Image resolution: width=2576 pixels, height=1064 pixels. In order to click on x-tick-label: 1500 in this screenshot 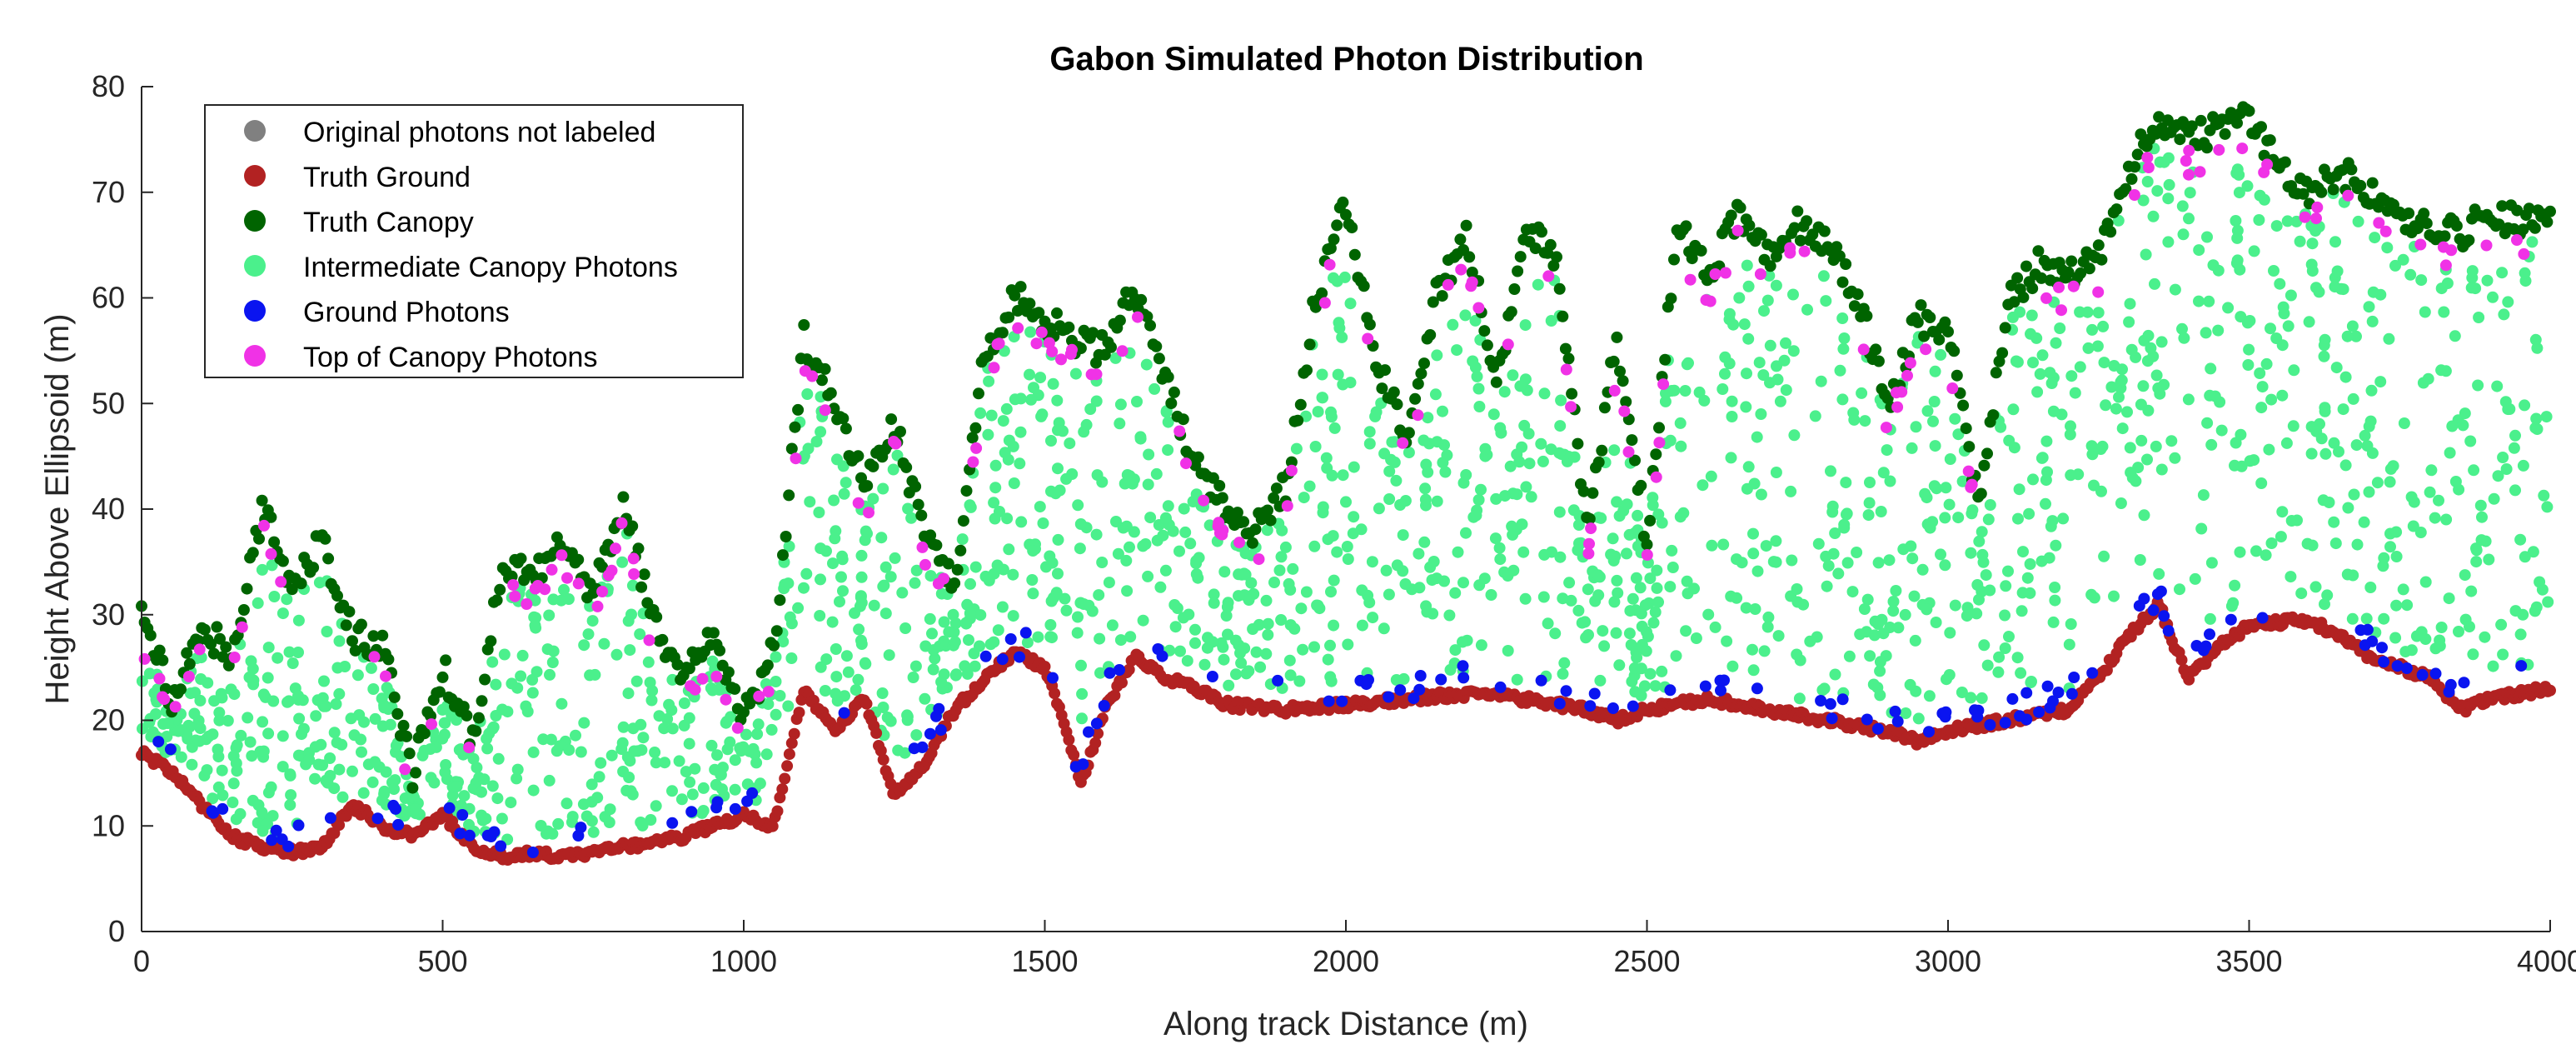, I will do `click(1045, 961)`.